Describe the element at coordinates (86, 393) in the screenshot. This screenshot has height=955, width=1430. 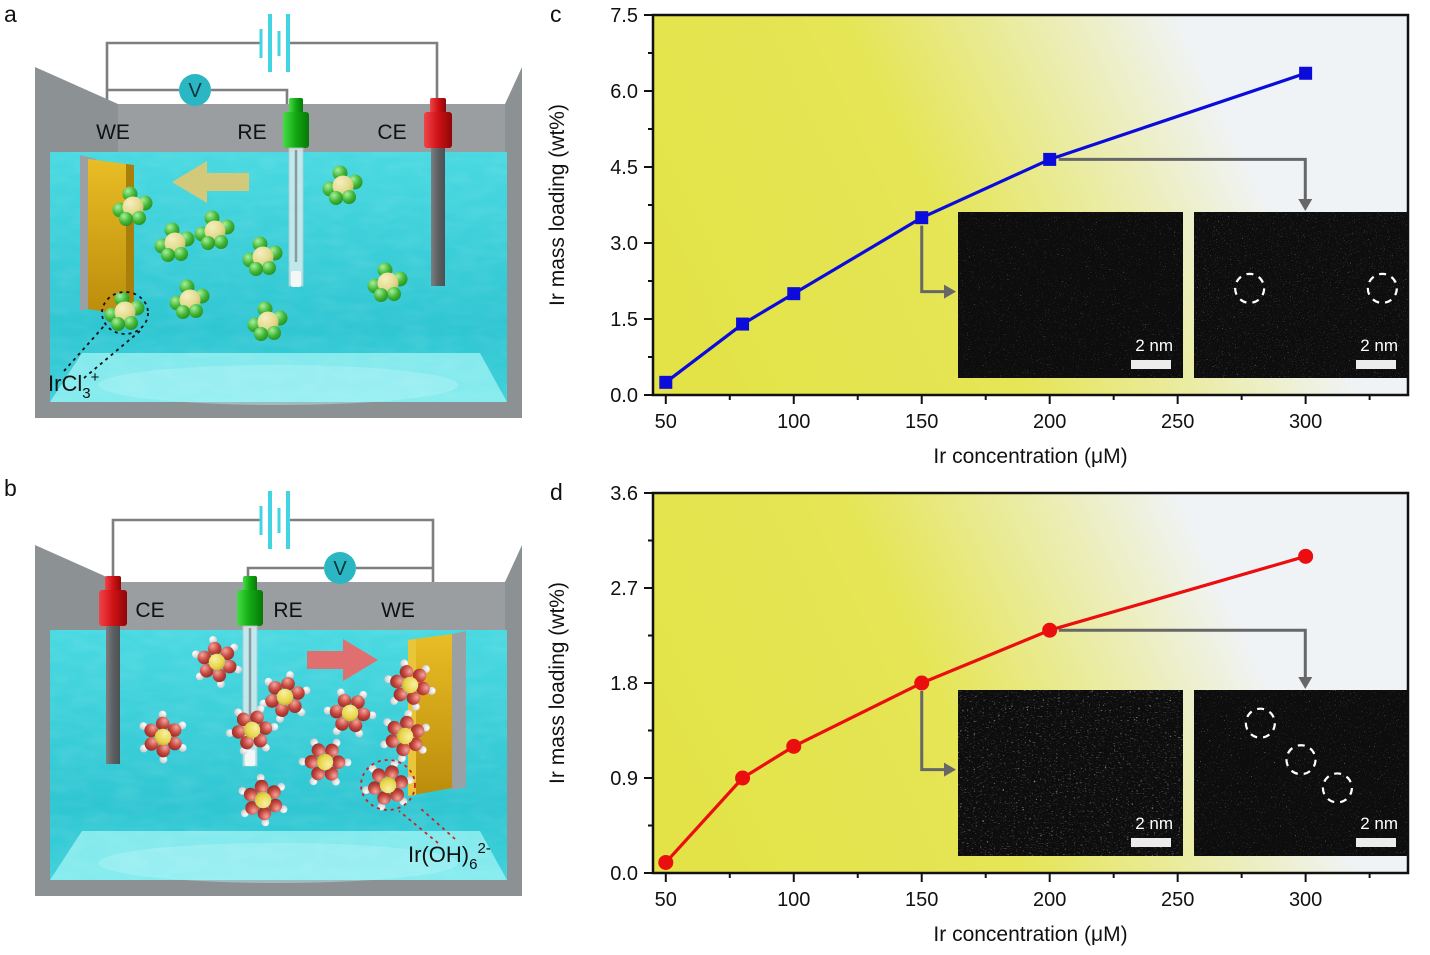
I see `species-sub: 3` at that location.